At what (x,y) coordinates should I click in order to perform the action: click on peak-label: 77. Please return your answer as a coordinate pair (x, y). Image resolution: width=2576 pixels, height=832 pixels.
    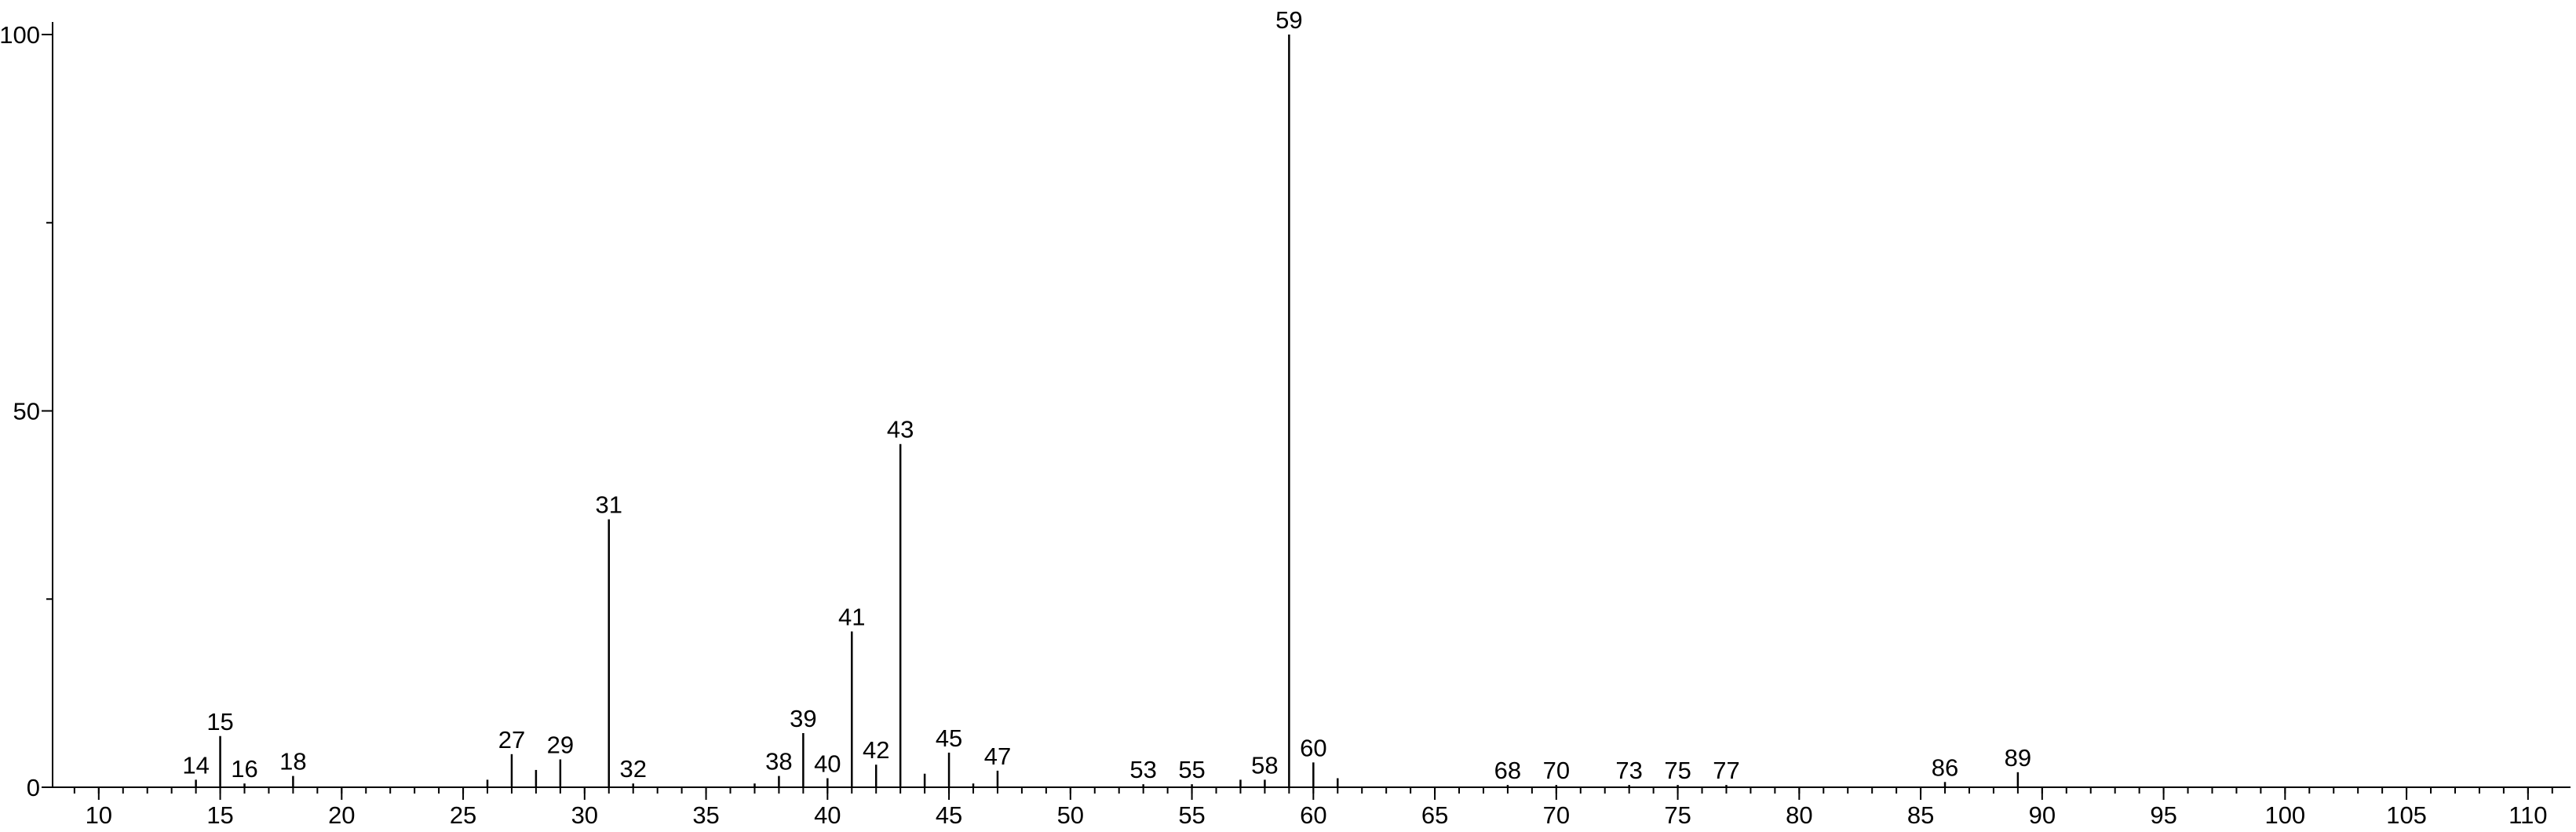
    Looking at the image, I should click on (1726, 770).